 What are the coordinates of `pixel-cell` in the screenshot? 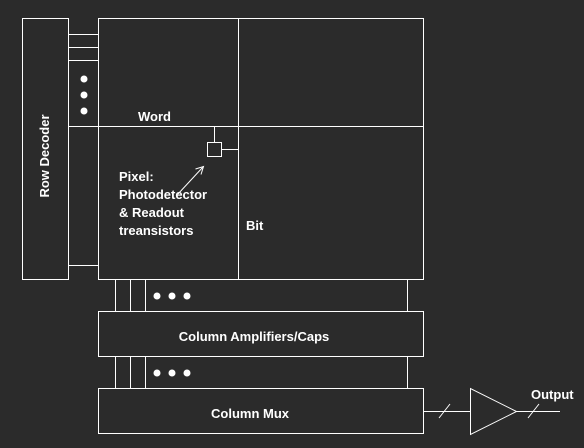 It's located at (214, 149).